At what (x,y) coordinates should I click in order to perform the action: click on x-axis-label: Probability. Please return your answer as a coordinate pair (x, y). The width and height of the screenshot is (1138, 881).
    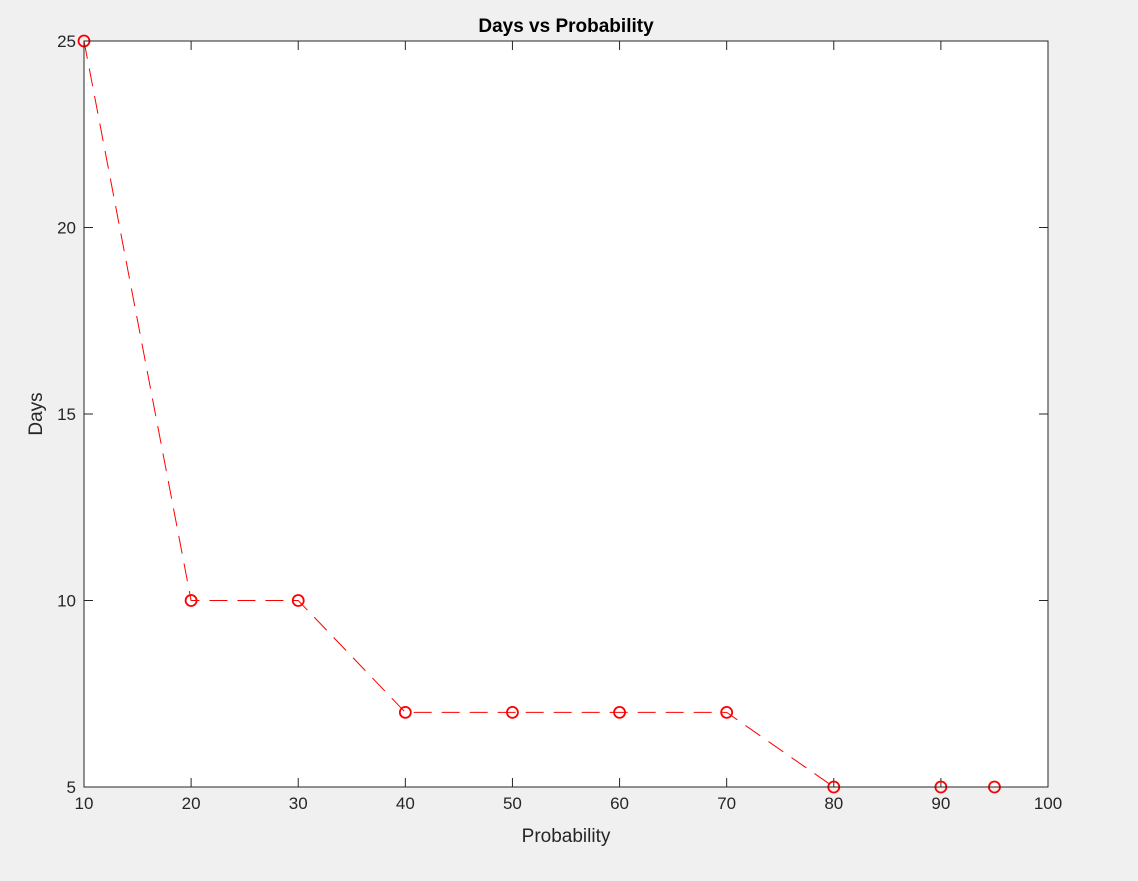
    Looking at the image, I should click on (566, 836).